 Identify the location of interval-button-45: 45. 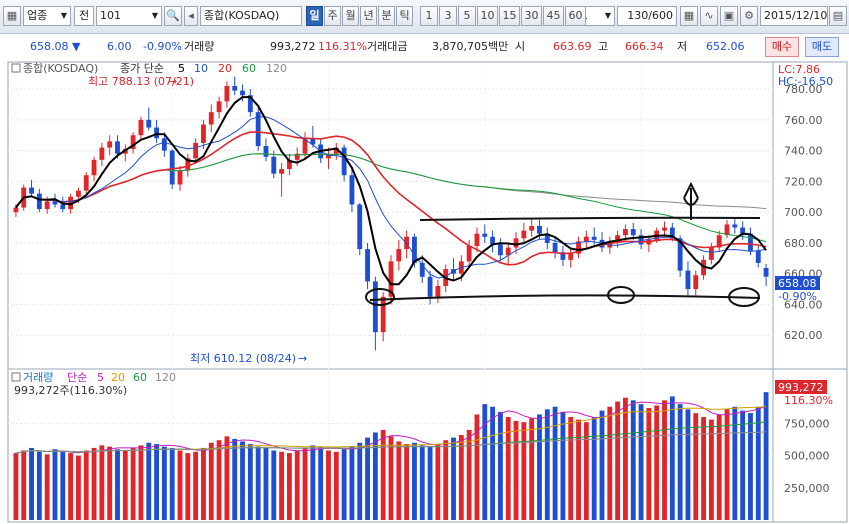
(553, 16).